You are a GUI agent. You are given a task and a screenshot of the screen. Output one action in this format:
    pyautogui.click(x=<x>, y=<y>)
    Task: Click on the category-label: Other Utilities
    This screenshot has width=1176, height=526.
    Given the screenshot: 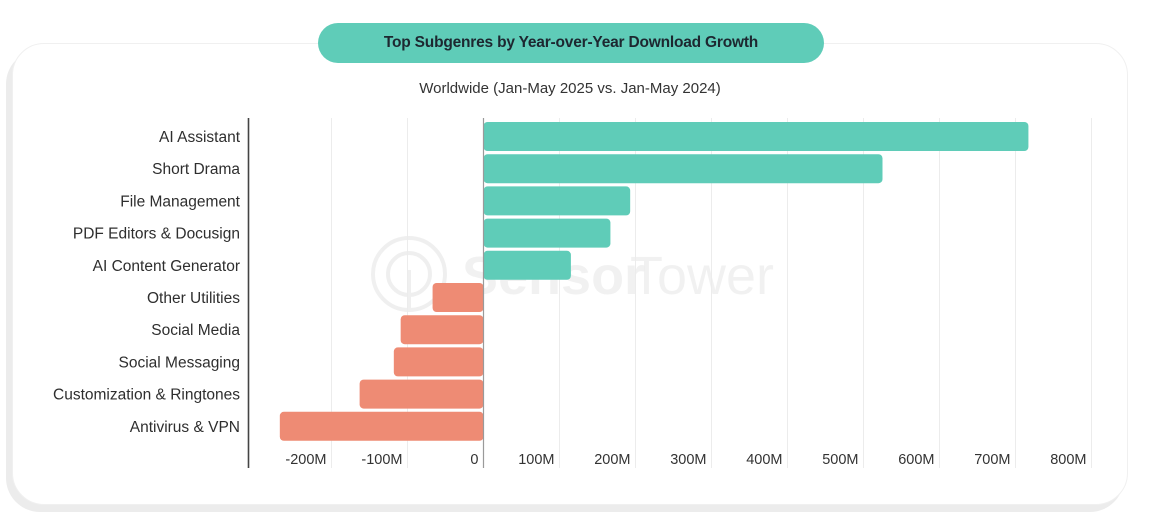 What is the action you would take?
    pyautogui.click(x=193, y=298)
    